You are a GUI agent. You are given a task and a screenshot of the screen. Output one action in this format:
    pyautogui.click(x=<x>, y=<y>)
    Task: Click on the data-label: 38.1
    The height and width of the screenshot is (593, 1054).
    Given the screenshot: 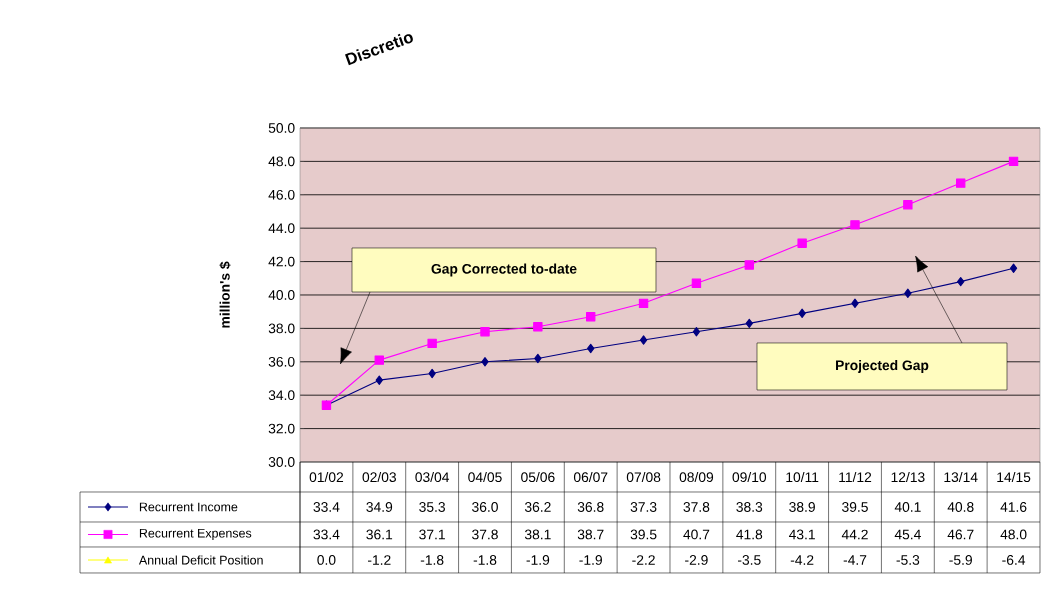 What is the action you would take?
    pyautogui.click(x=537, y=534)
    